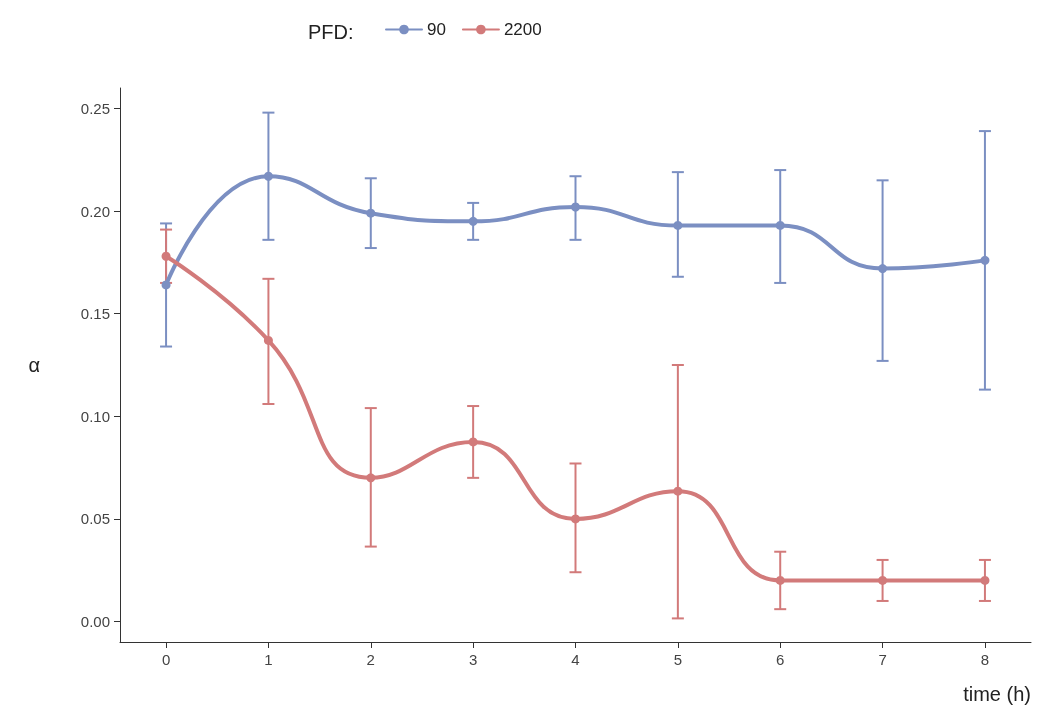 The width and height of the screenshot is (1042, 715). What do you see at coordinates (678, 659) in the screenshot?
I see `x-tick-label: 5` at bounding box center [678, 659].